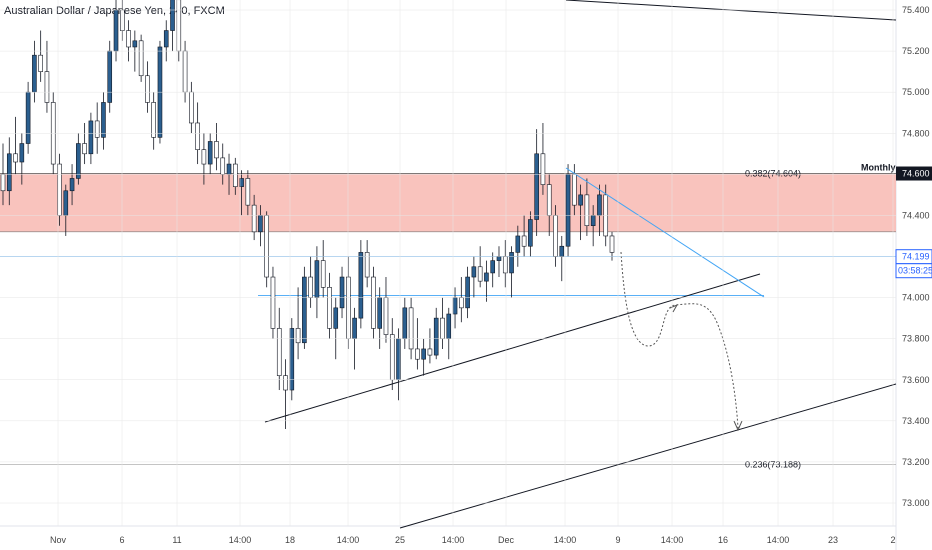  What do you see at coordinates (512, 348) in the screenshot?
I see `ascending-trendline` at bounding box center [512, 348].